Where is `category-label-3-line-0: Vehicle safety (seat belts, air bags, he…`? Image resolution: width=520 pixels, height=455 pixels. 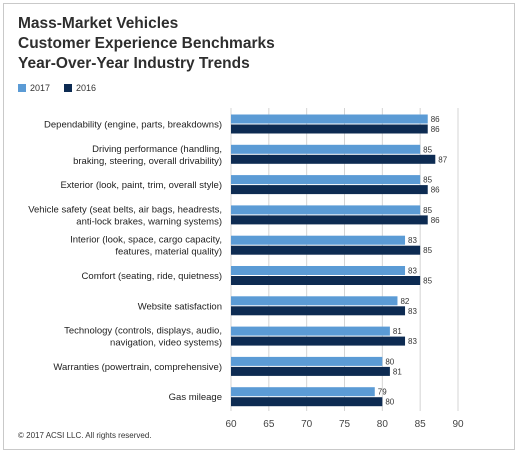
category-label-3-line-0: Vehicle safety (seat belts, air bags, he… is located at coordinates (125, 209).